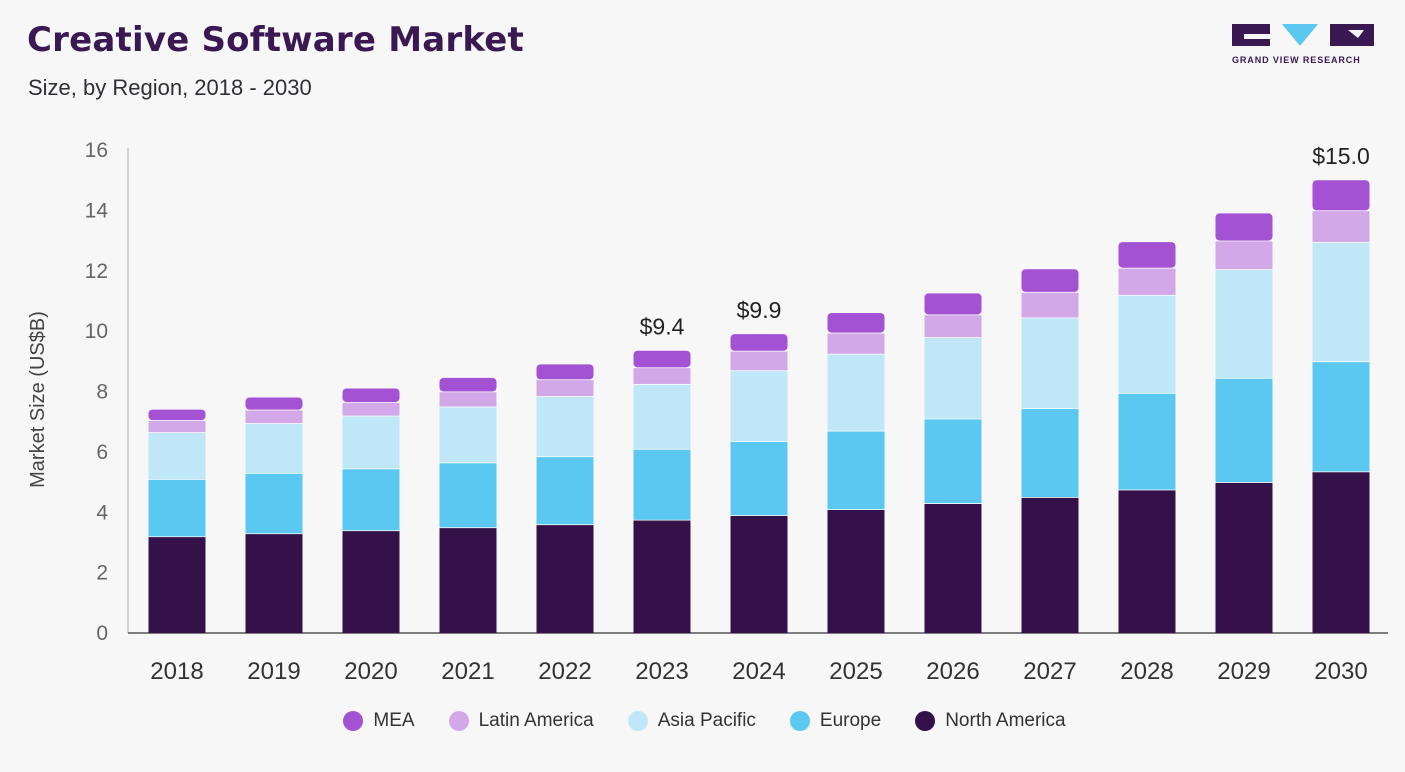  Describe the element at coordinates (706, 720) in the screenshot. I see `legend-label: Asia Pacific` at that location.